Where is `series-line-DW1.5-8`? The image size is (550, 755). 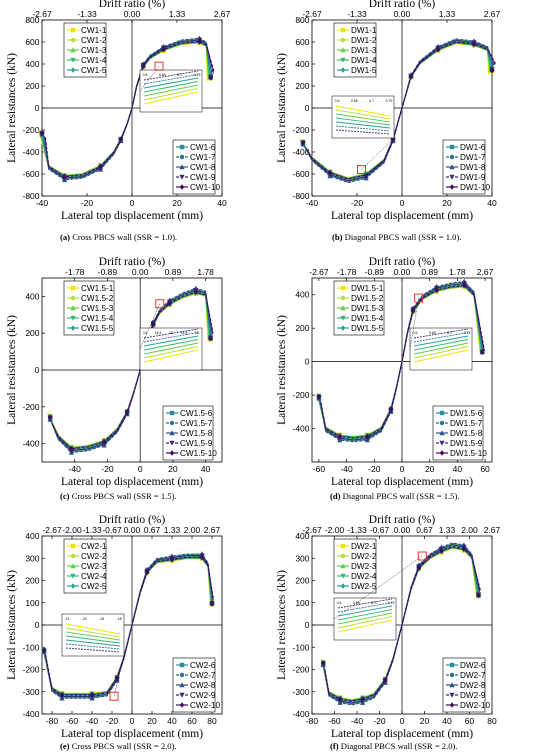
series-line-DW1.5-8 is located at coordinates (402, 361).